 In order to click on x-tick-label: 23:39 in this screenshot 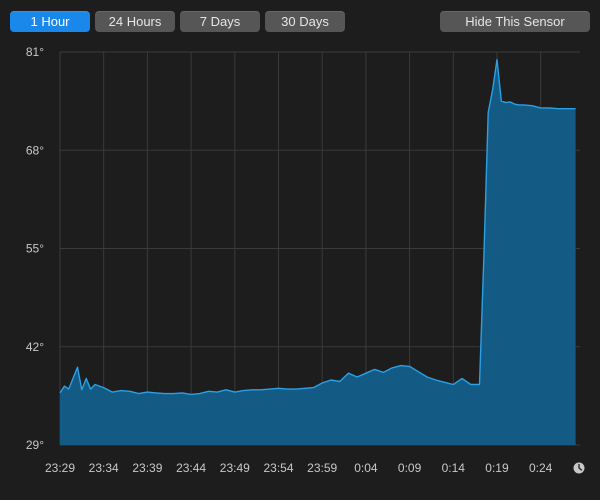, I will do `click(147, 468)`.